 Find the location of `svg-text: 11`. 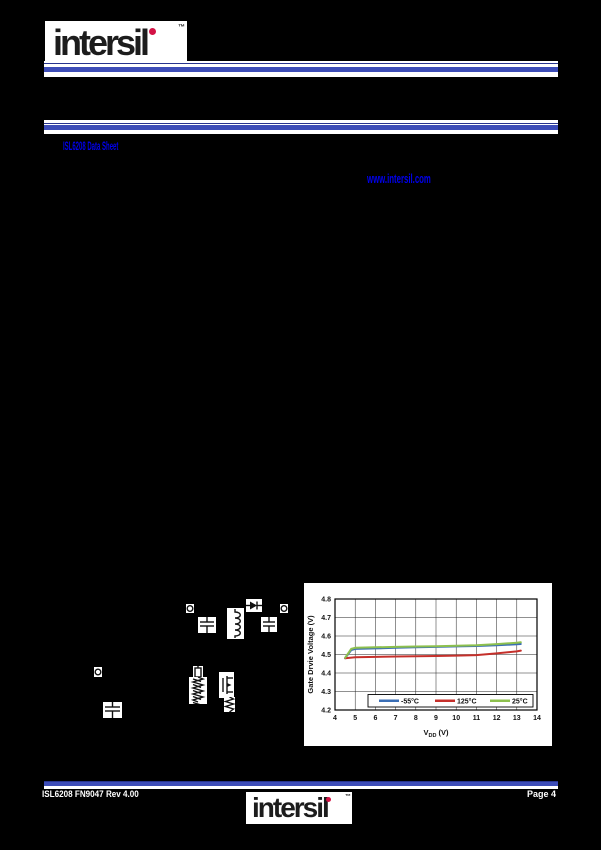

svg-text: 11 is located at coordinates (477, 718).